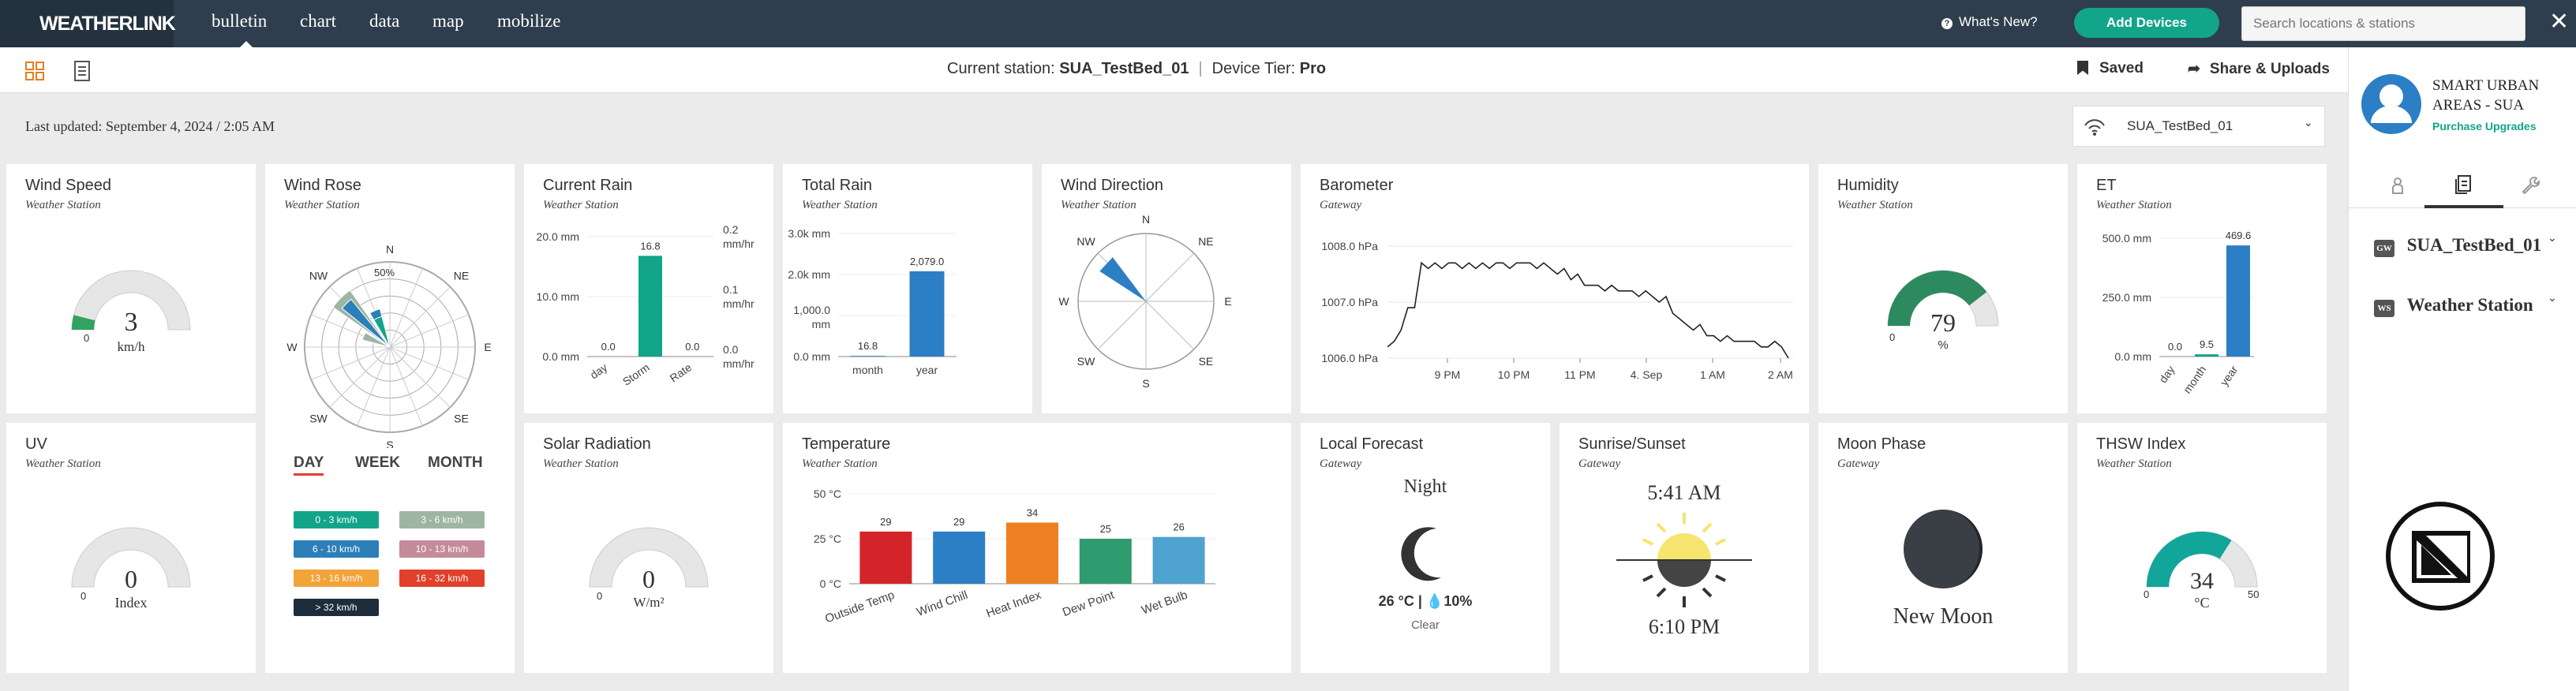  I want to click on card-title: Wind Direction, so click(1112, 185).